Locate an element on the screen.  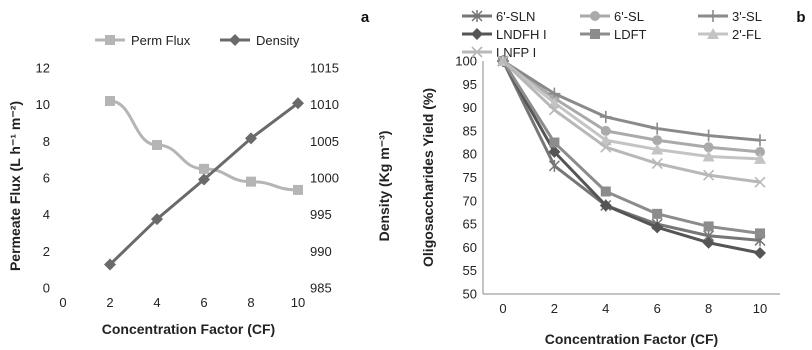
legend-marker-density is located at coordinates (235, 40).